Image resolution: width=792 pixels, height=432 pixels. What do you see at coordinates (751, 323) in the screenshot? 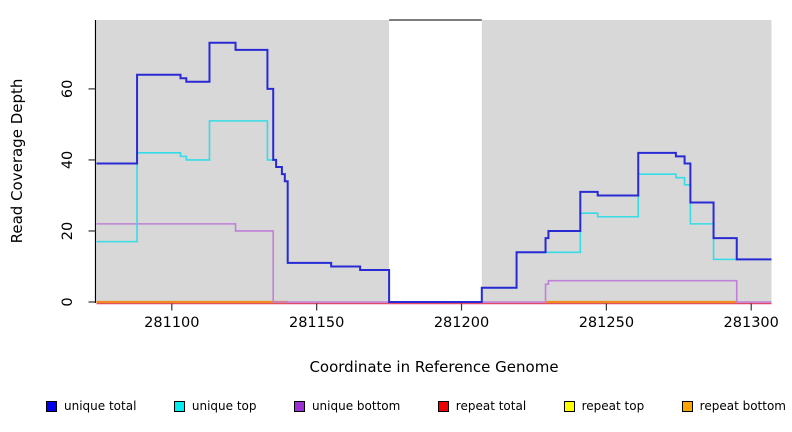
I see `x-tick-label: 281300` at bounding box center [751, 323].